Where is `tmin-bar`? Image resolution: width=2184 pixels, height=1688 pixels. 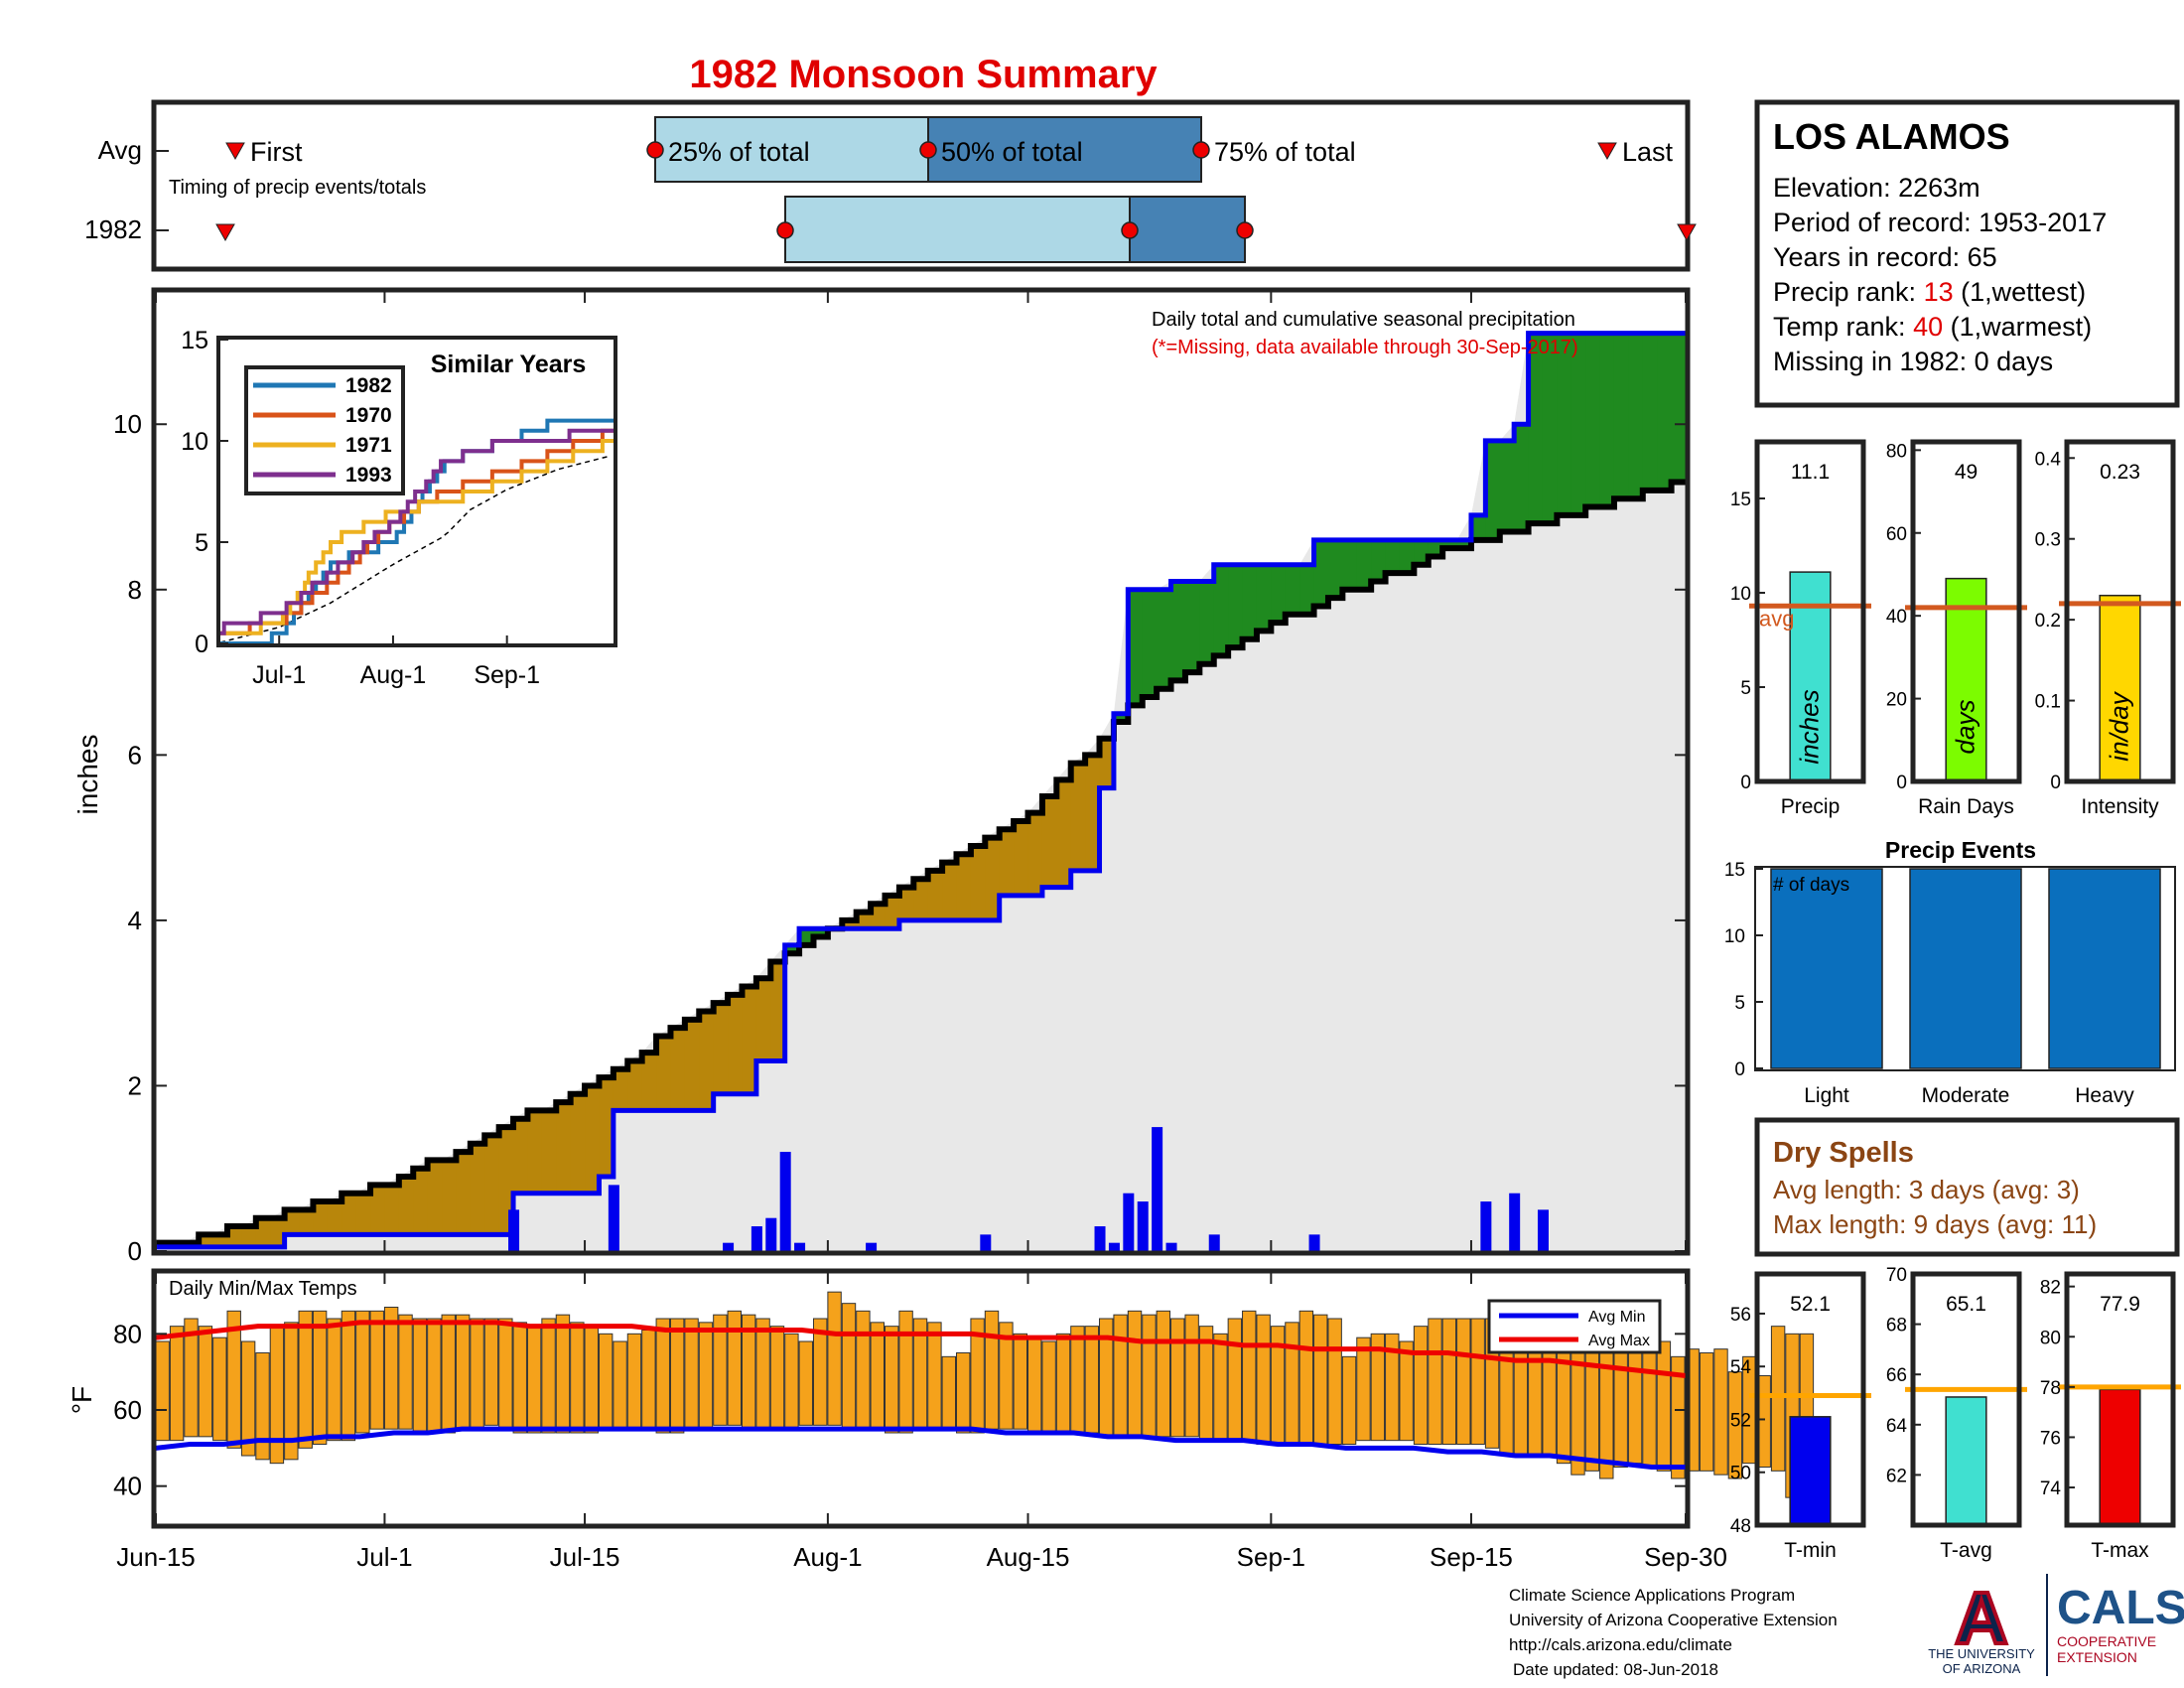 tmin-bar is located at coordinates (1810, 1471).